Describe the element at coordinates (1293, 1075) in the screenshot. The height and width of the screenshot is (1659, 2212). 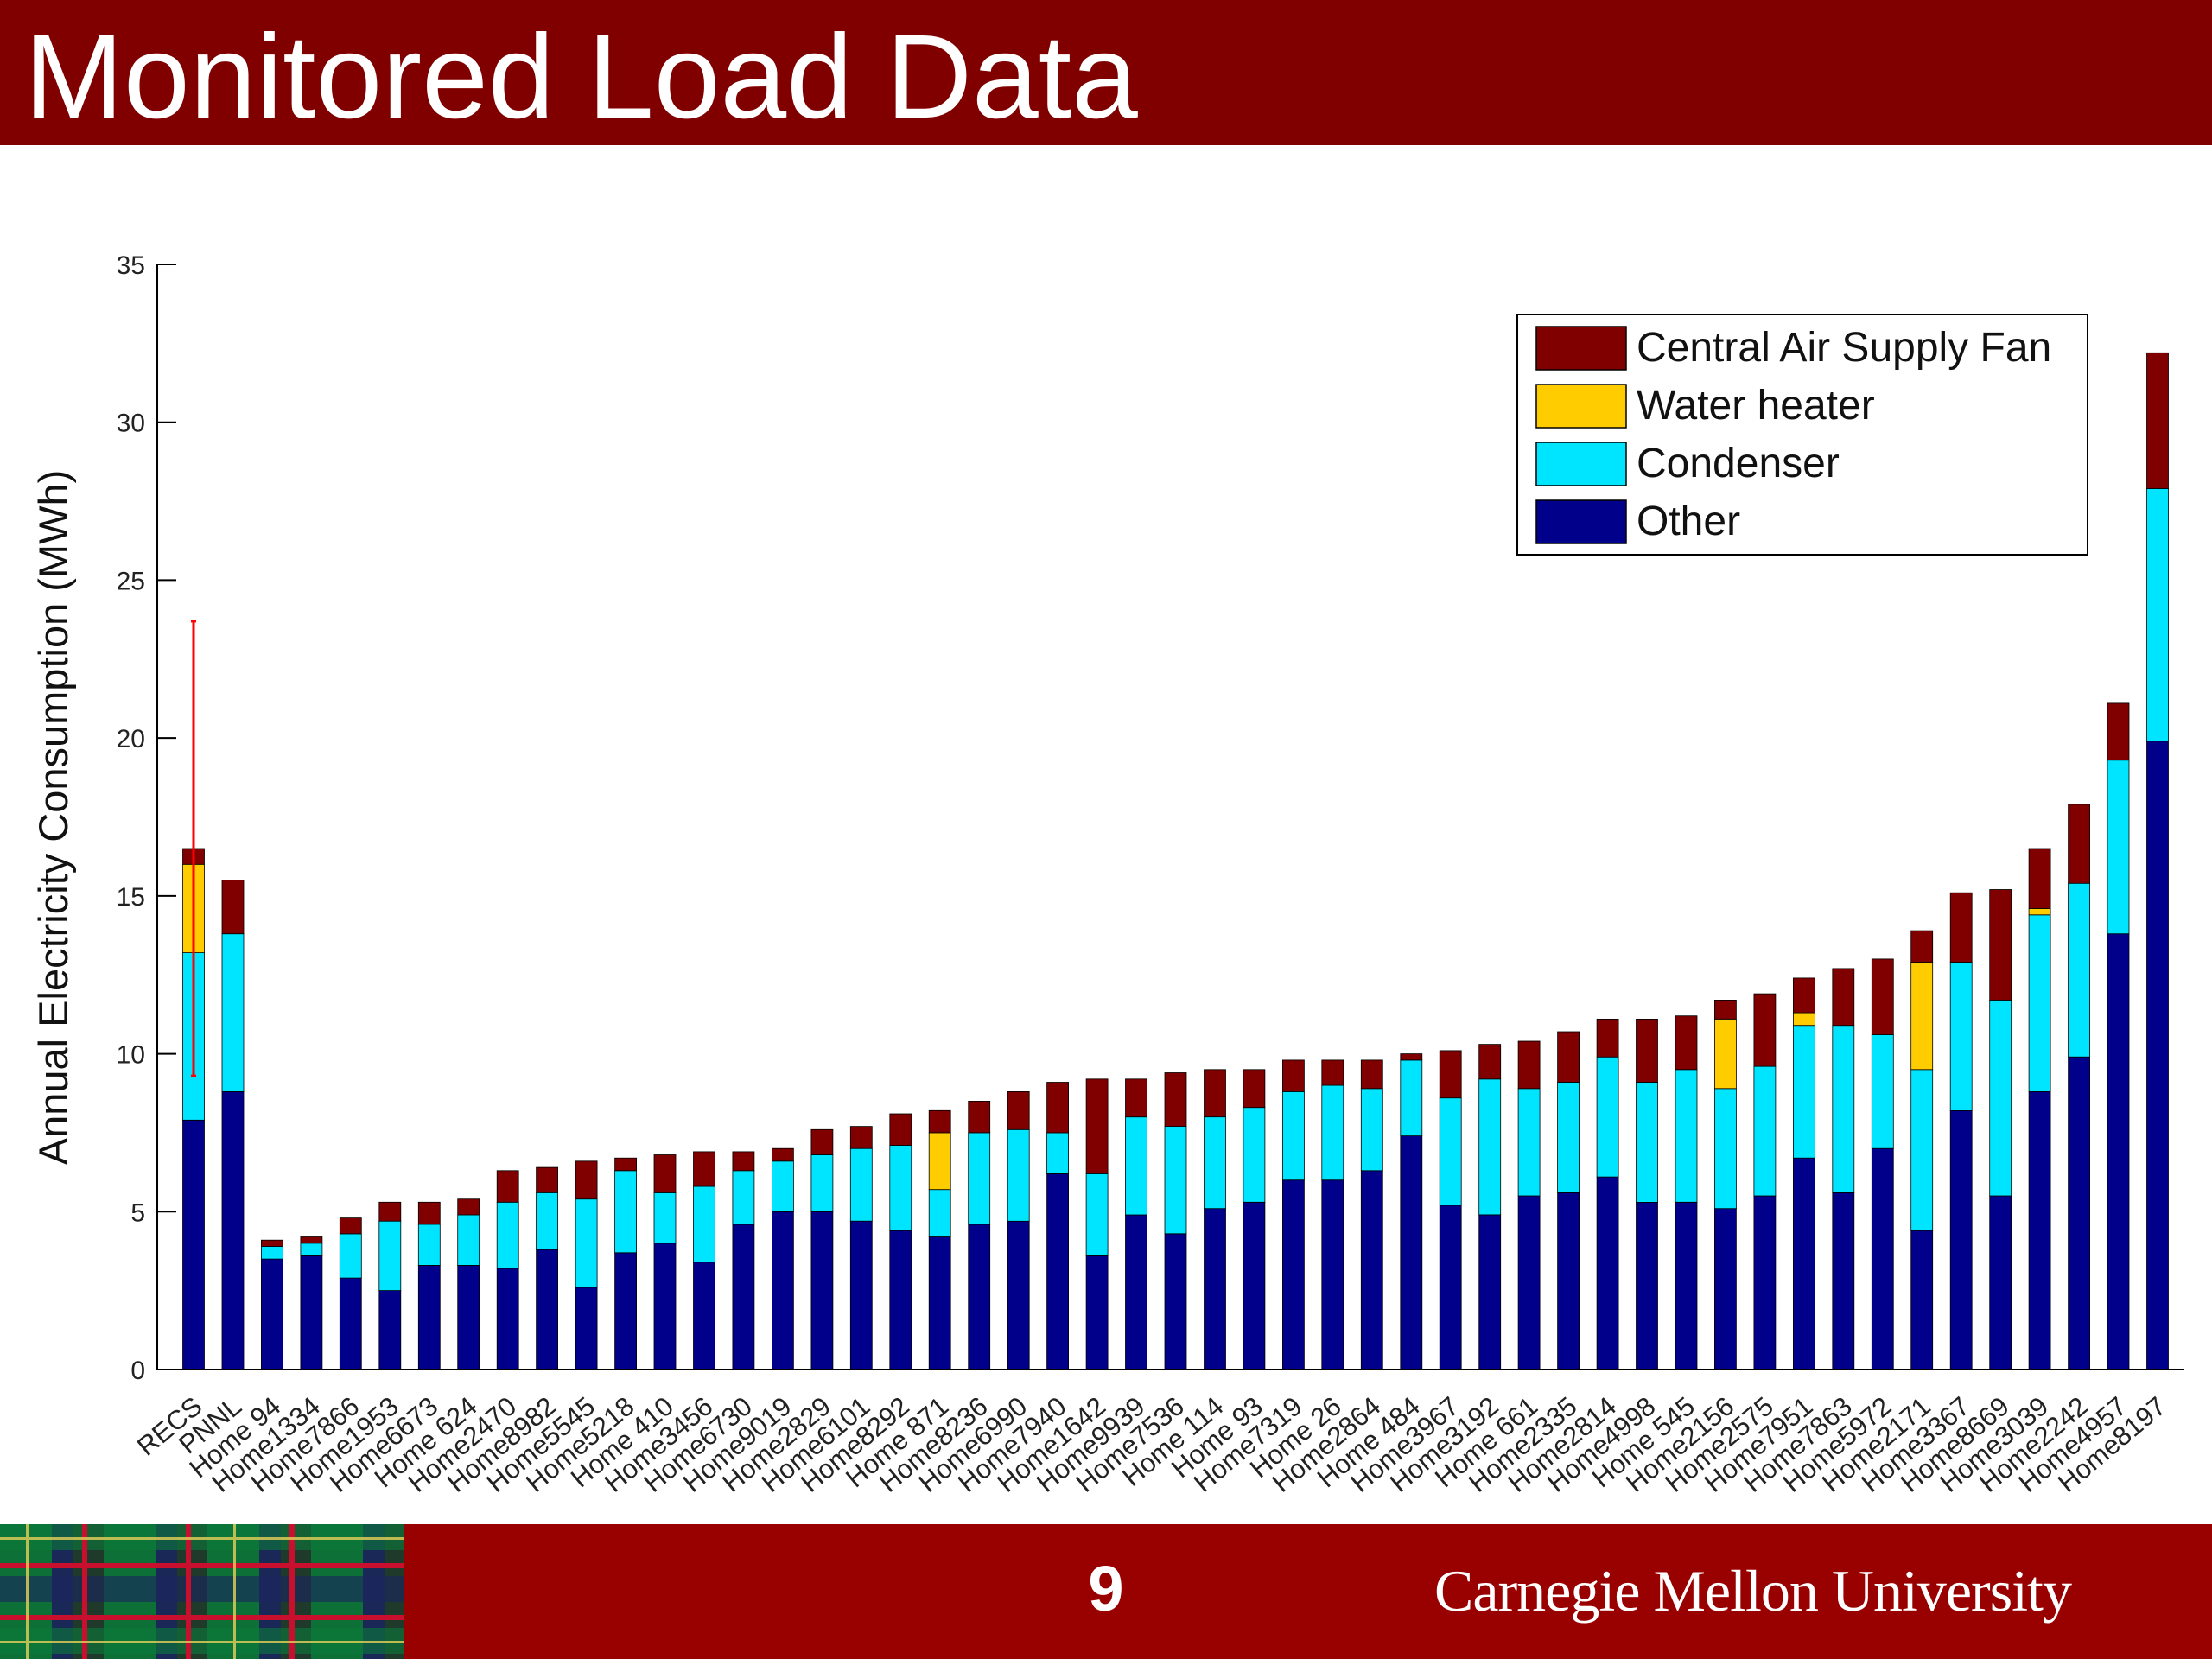
I see `bar-central-air-supply-fan-home7319` at that location.